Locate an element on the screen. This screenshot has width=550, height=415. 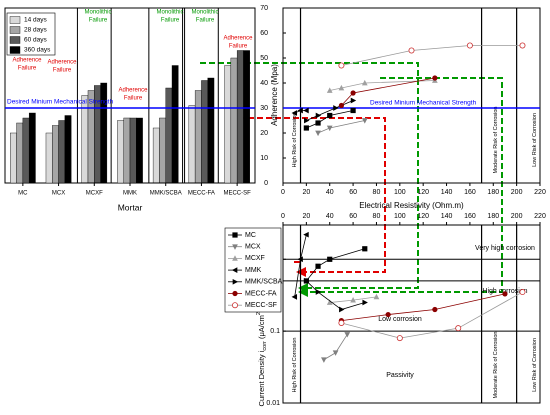
y-tick-label: 10 is located at coordinates (264, 158).